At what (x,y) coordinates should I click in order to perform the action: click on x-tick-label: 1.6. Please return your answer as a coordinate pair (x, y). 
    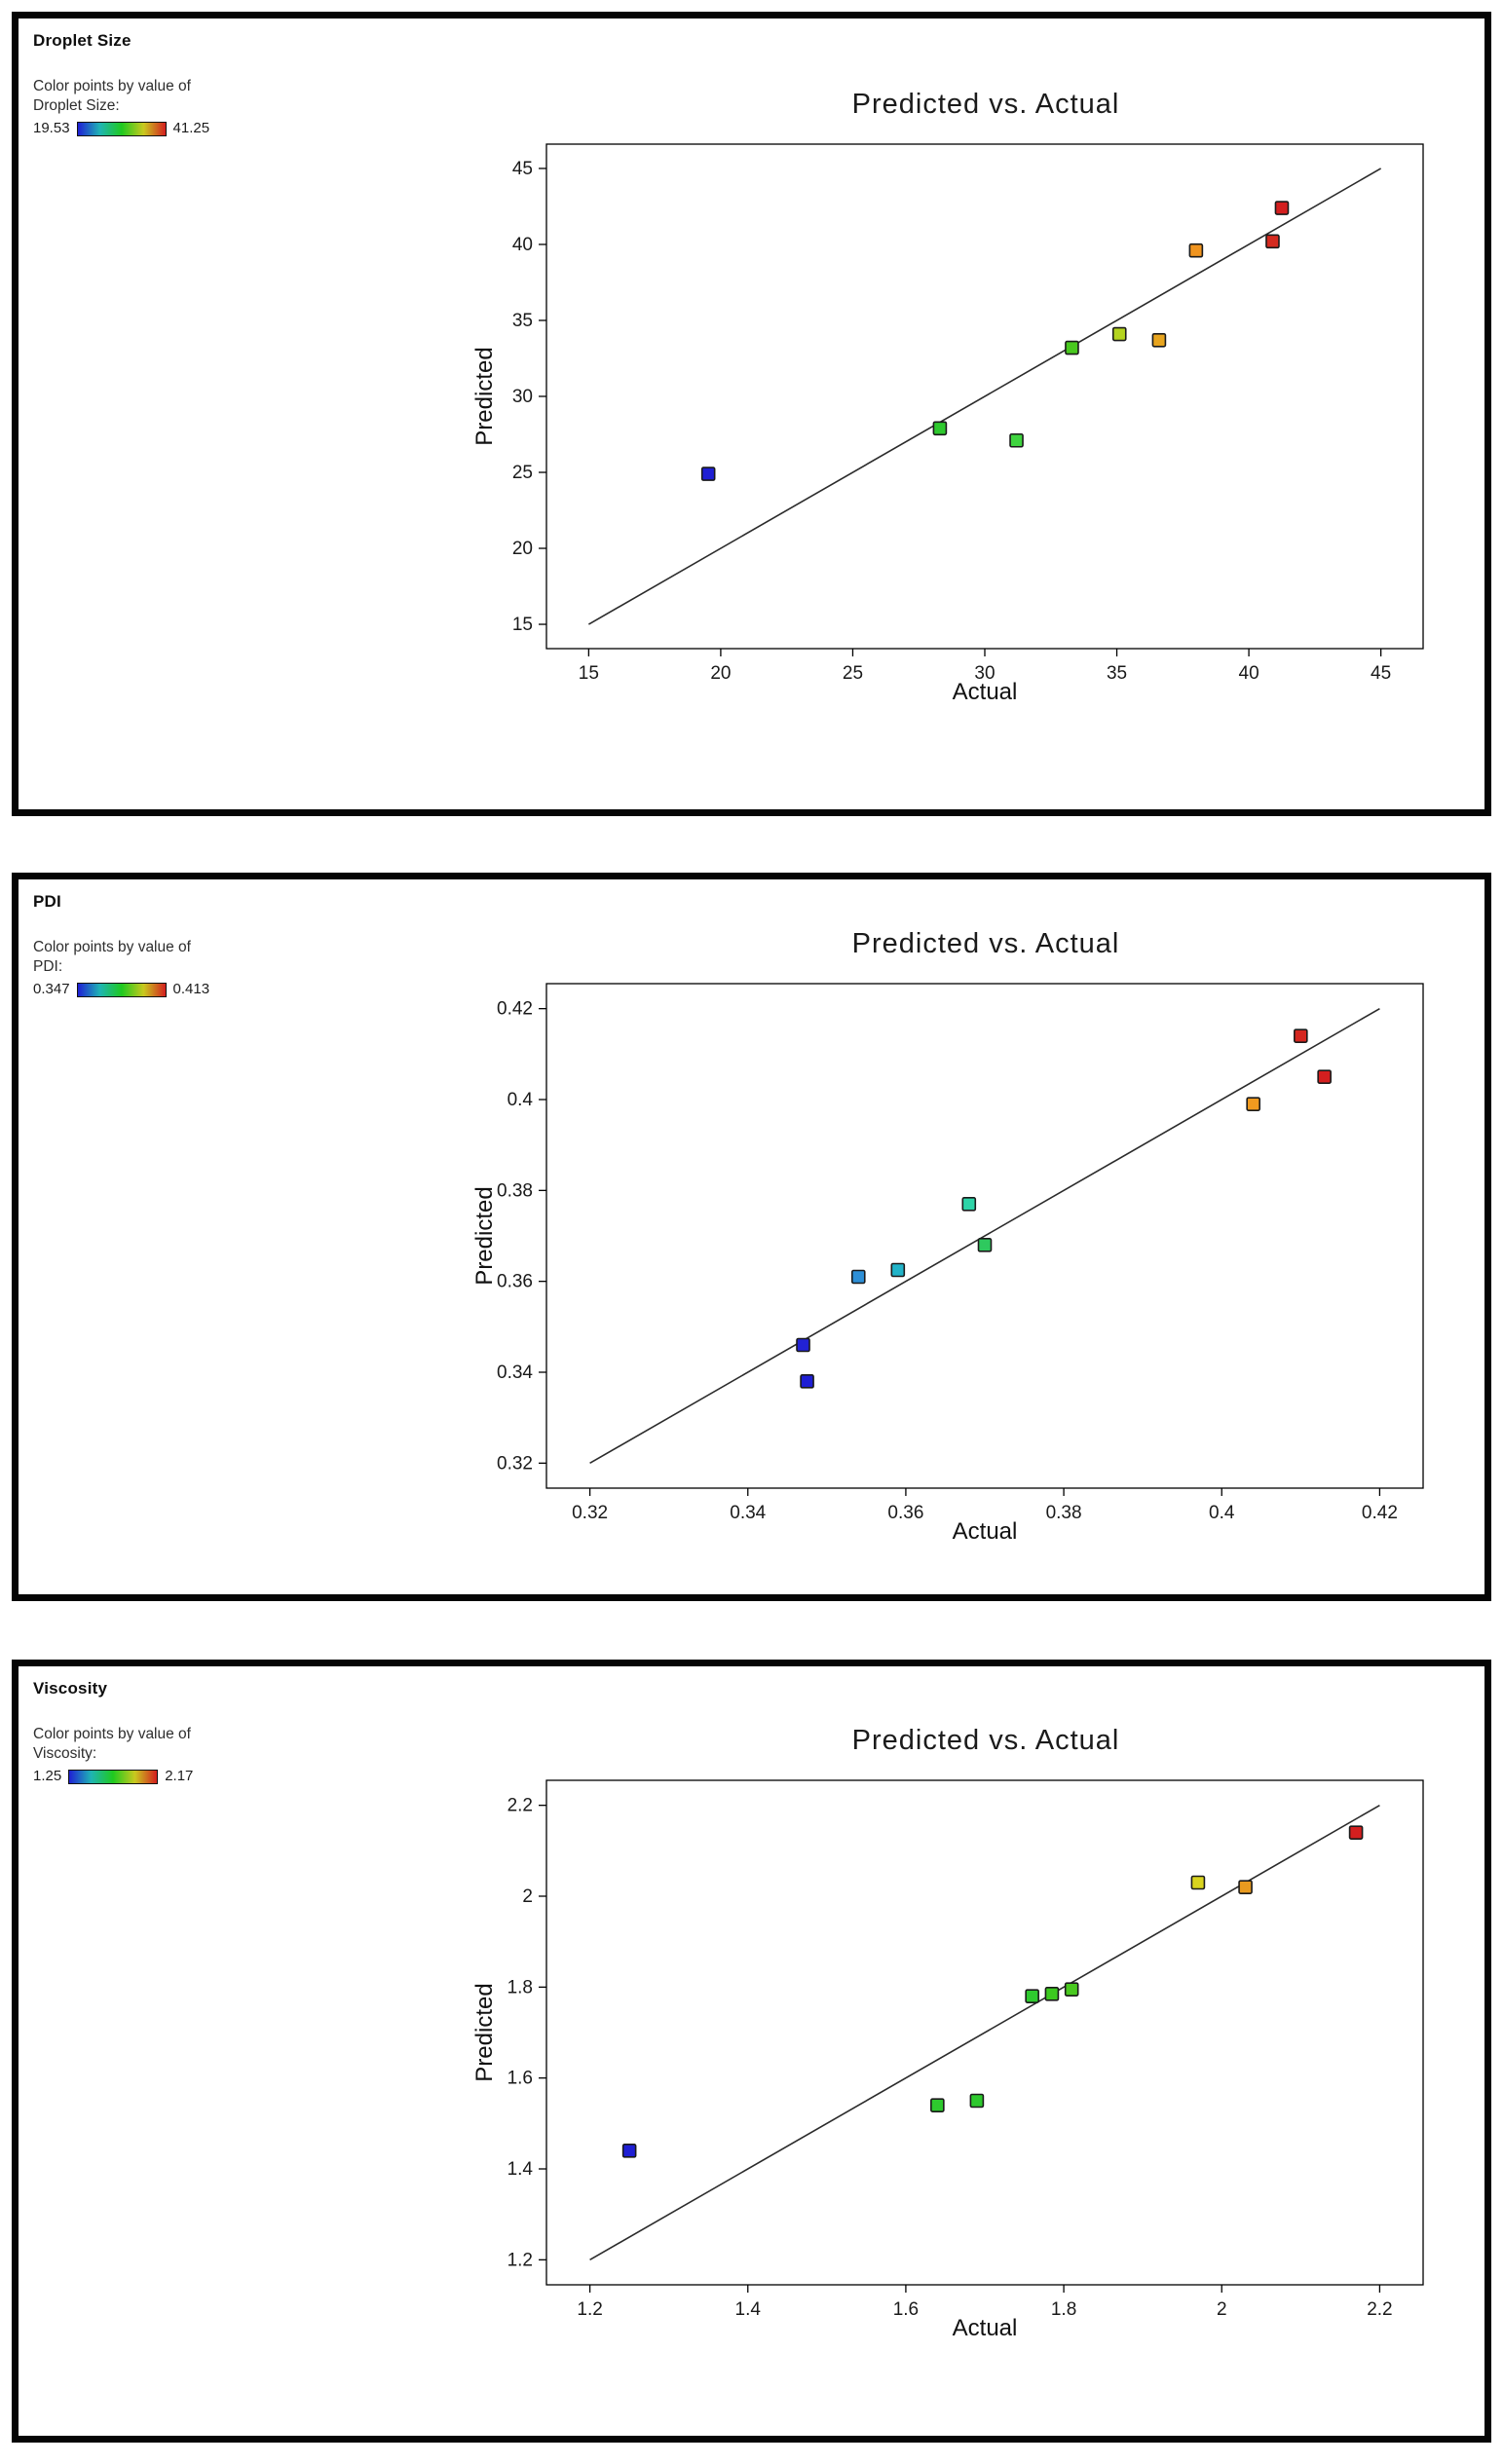
    Looking at the image, I should click on (906, 2309).